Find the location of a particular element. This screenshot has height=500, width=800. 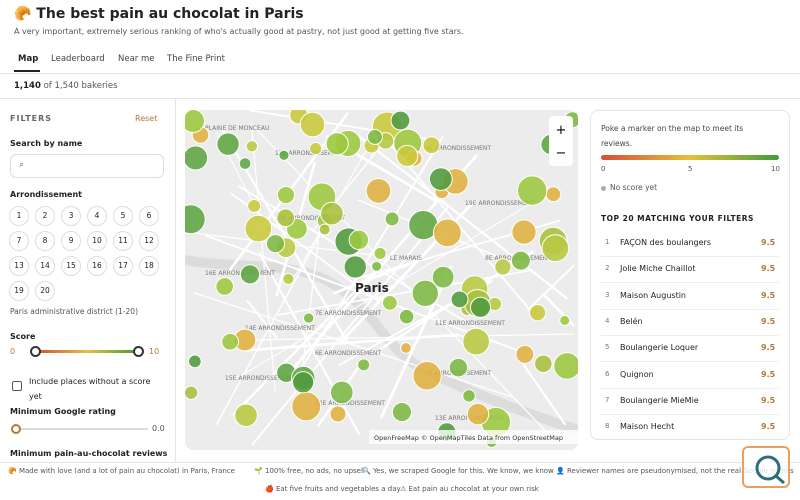

google-slider is located at coordinates (82, 429).